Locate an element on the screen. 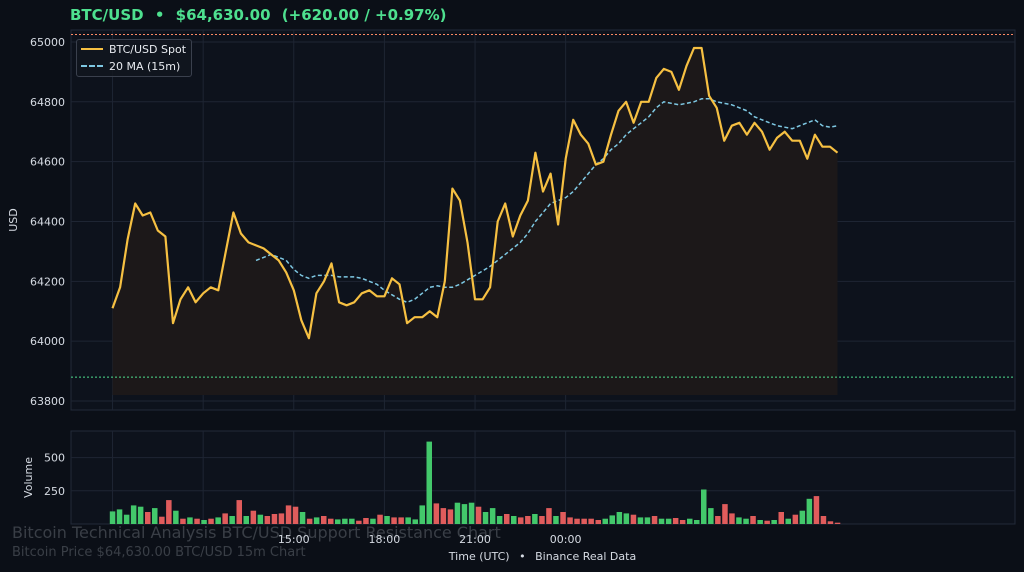  volume-y-tick-label: 250 is located at coordinates (54, 491).